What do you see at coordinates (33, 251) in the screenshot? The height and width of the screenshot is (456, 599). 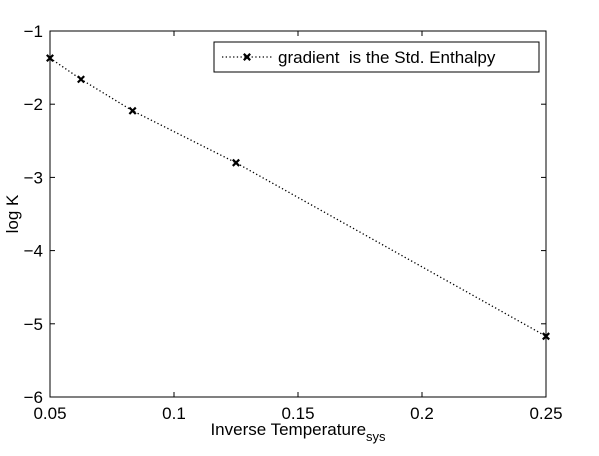 I see `y-tick-label: −4` at bounding box center [33, 251].